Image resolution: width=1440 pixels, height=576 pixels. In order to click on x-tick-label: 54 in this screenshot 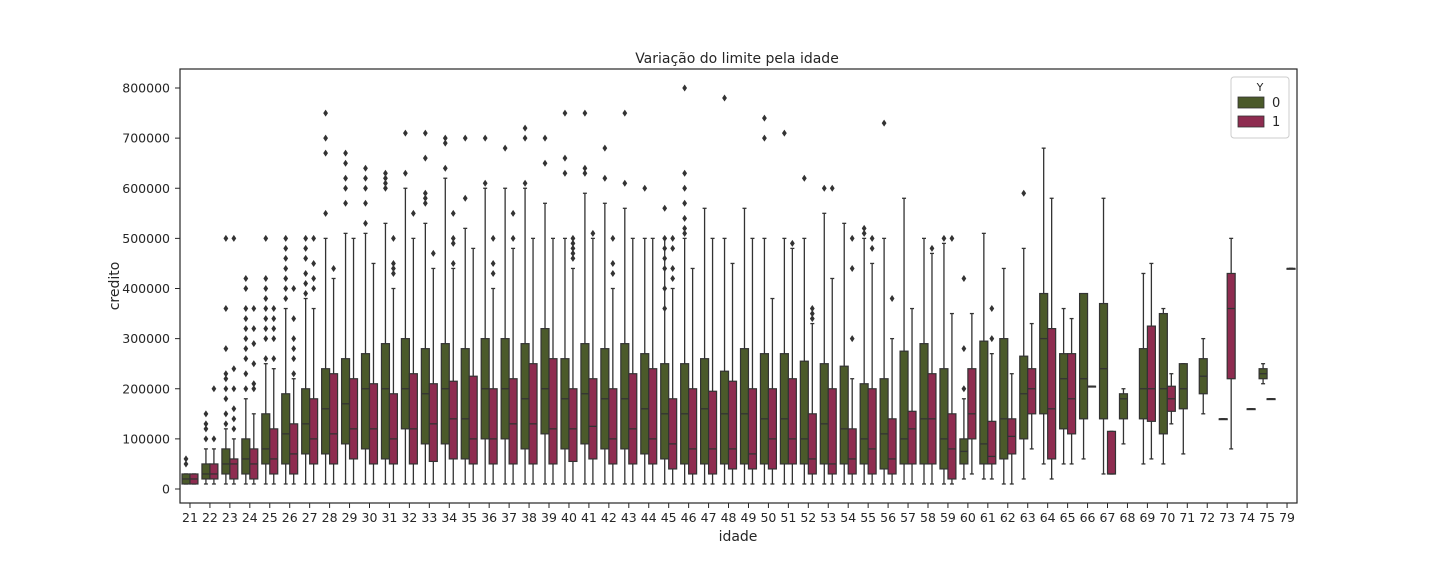, I will do `click(848, 517)`.